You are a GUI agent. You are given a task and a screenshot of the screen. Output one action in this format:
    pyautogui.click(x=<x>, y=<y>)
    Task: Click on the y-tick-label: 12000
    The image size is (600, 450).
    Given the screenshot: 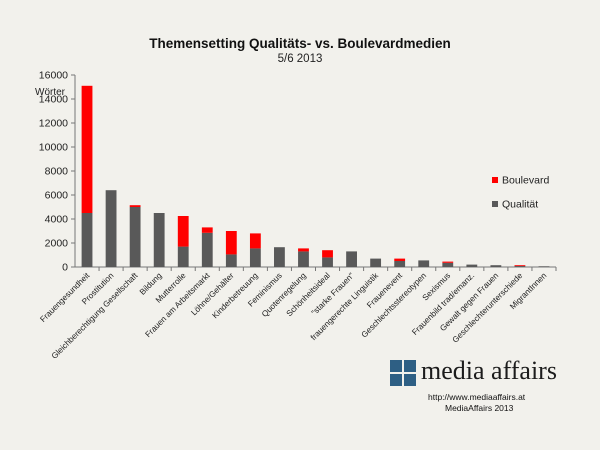 What is the action you would take?
    pyautogui.click(x=53, y=124)
    